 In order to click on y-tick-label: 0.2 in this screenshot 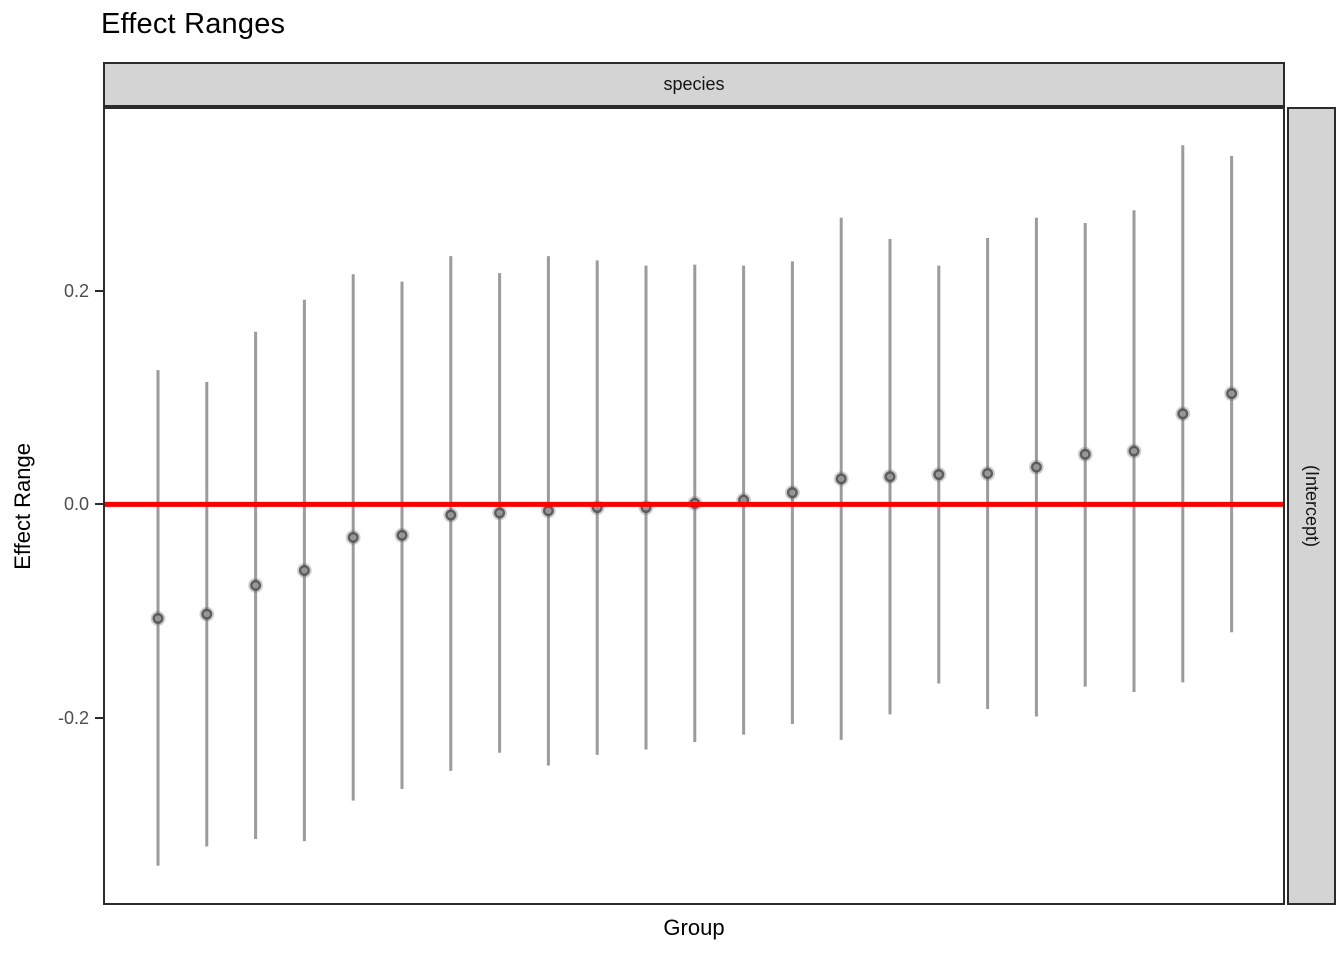, I will do `click(76, 291)`.